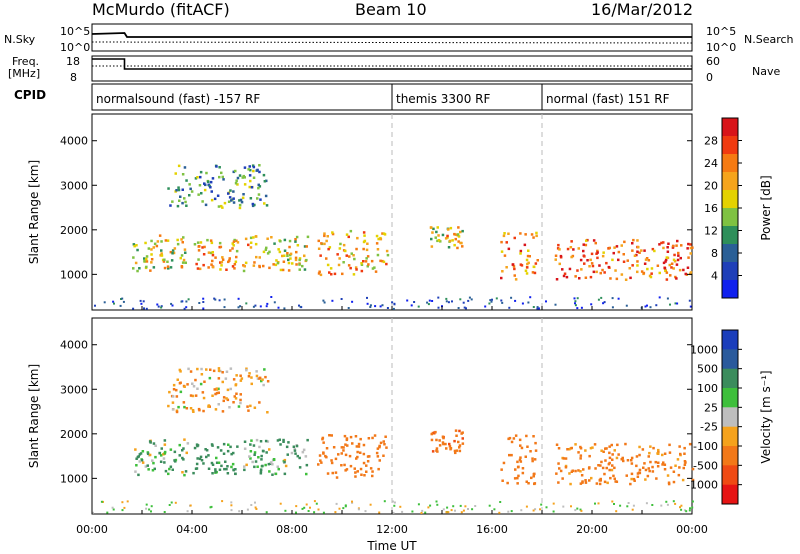 This screenshot has height=554, width=800. What do you see at coordinates (74, 345) in the screenshot?
I see `y-tick-label: 4000` at bounding box center [74, 345].